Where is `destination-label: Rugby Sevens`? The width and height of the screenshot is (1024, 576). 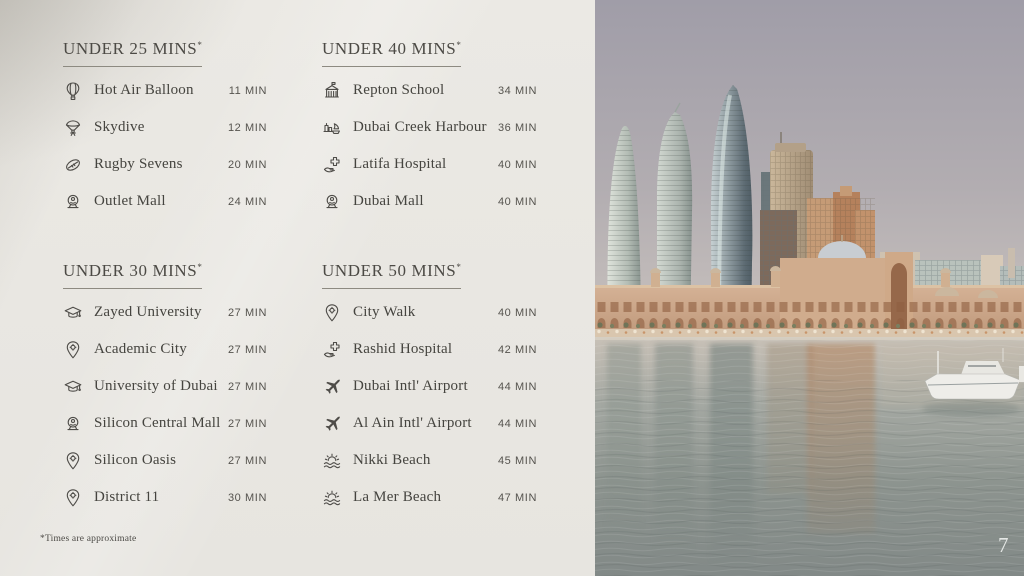
destination-label: Rugby Sevens is located at coordinates (138, 164).